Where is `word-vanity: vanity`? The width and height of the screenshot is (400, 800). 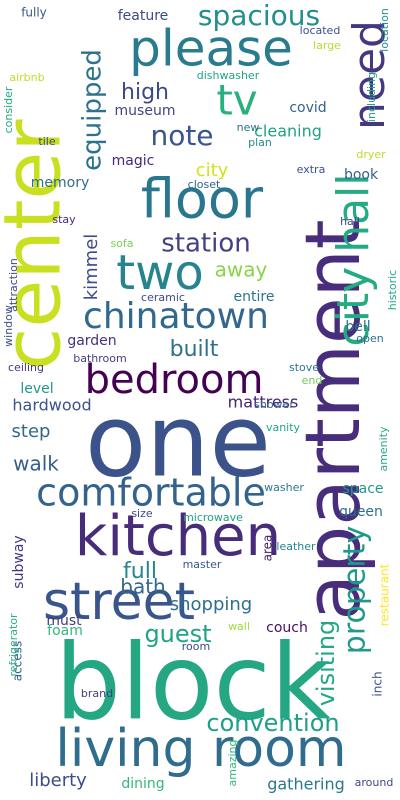 word-vanity: vanity is located at coordinates (283, 427).